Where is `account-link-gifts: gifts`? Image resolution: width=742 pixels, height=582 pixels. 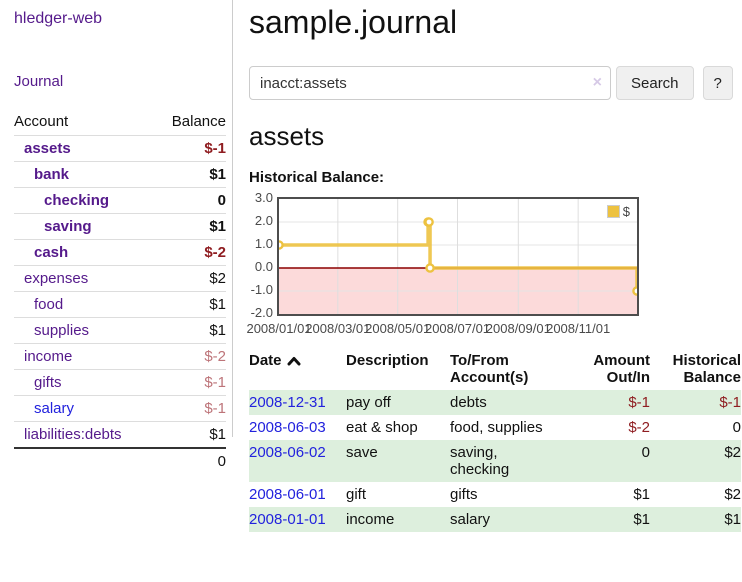 account-link-gifts: gifts is located at coordinates (48, 382).